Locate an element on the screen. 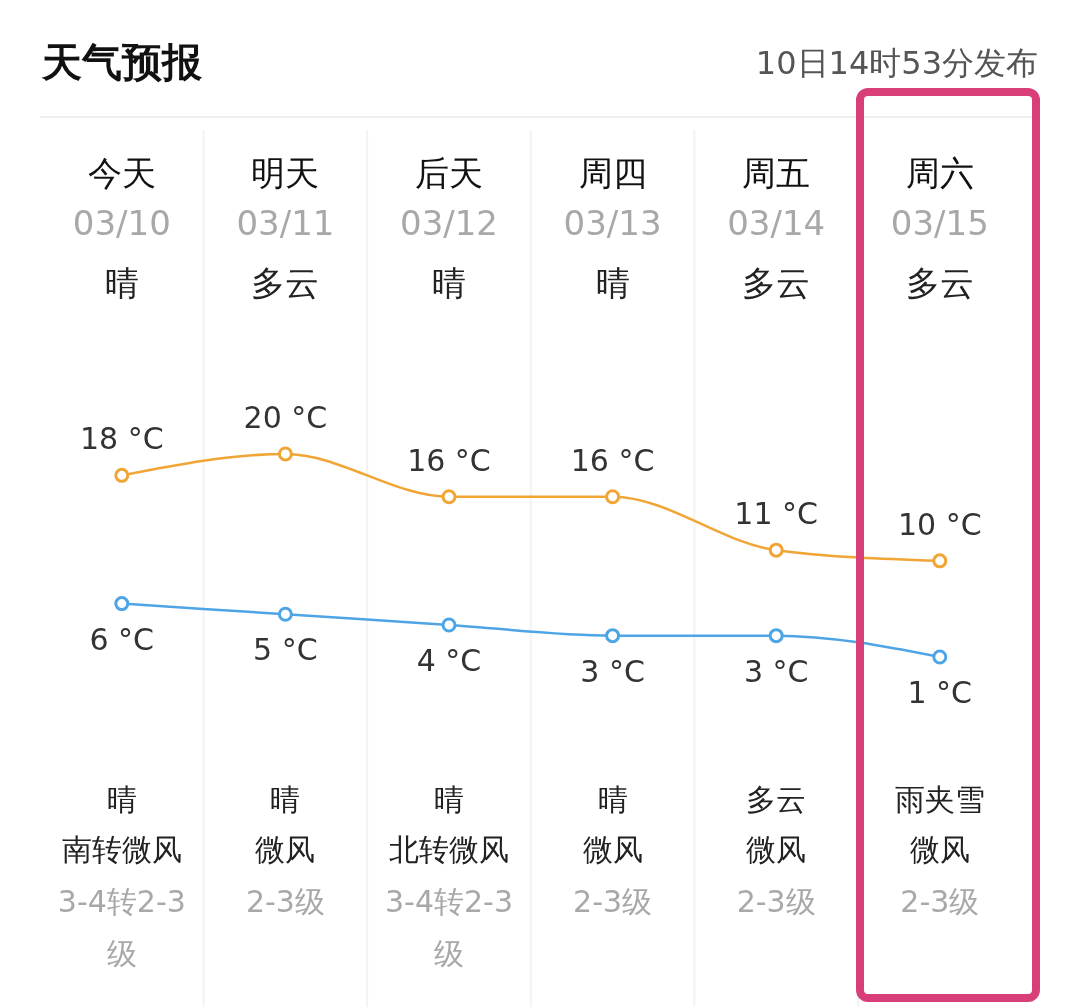  data-label: 20 °C is located at coordinates (285, 417).